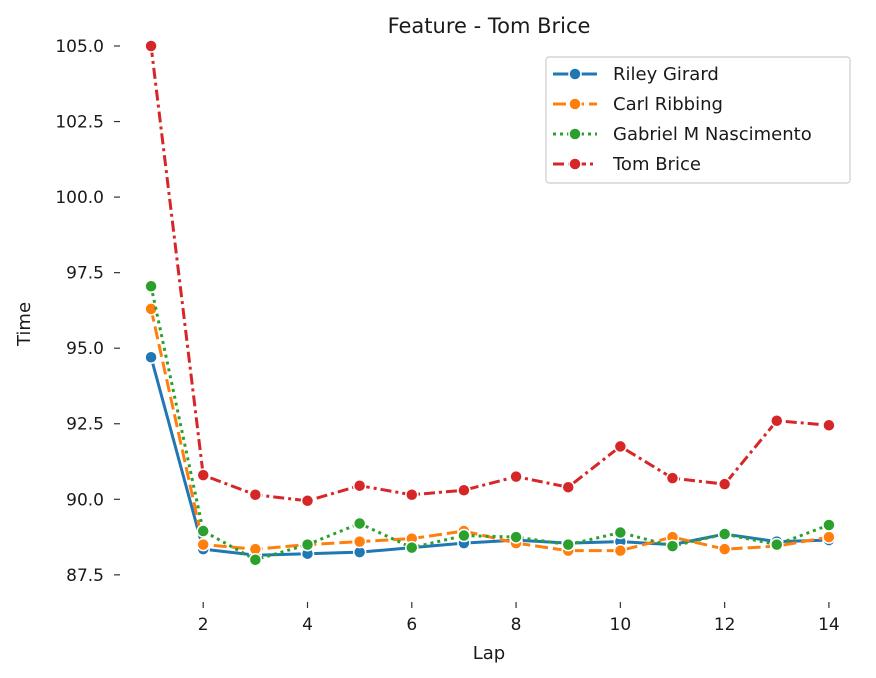 This screenshot has width=876, height=678. I want to click on y-tick-label: 97.5, so click(85, 274).